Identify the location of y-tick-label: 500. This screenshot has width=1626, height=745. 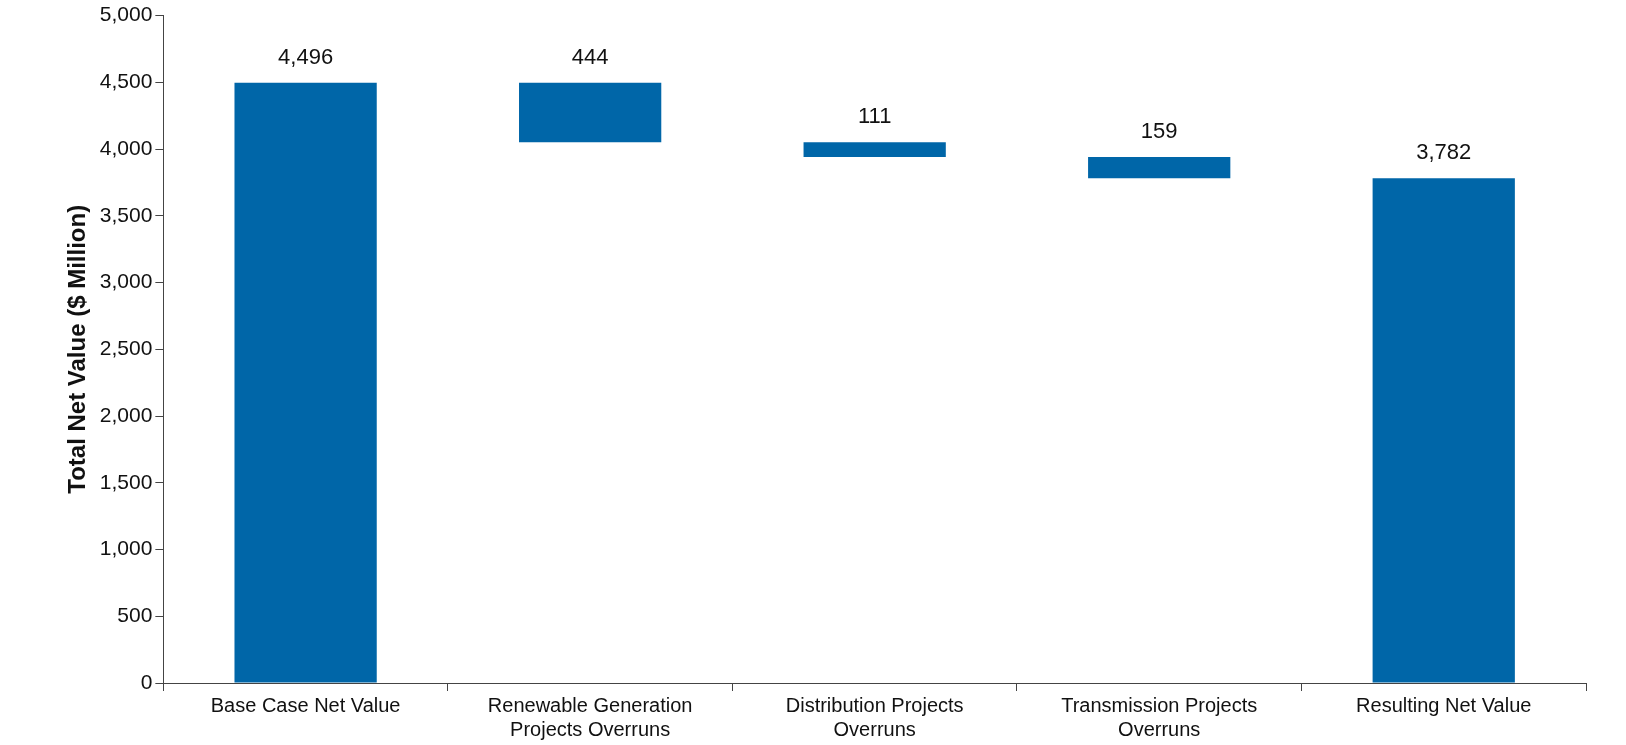
(135, 615).